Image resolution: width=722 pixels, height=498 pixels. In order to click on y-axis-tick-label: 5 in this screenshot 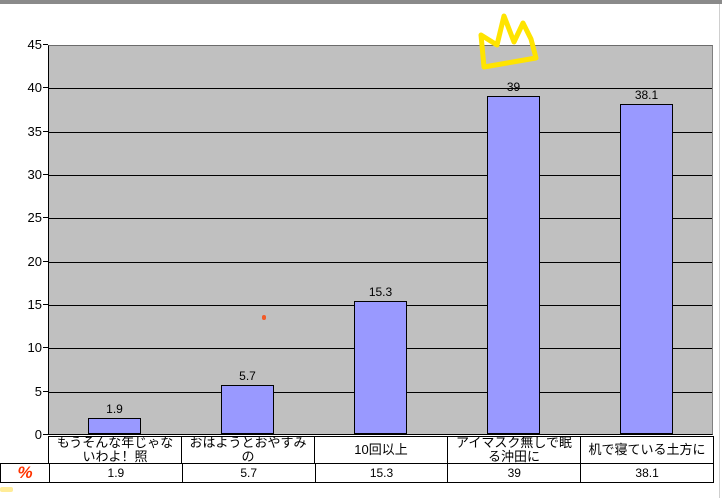, I will do `click(38, 391)`.